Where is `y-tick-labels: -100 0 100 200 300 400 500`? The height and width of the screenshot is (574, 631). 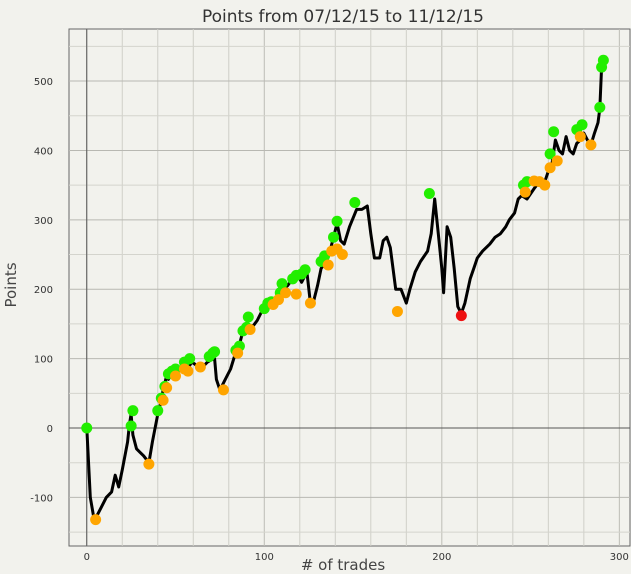 y-tick-labels: -100 0 100 200 300 400 500 is located at coordinates (41, 290).